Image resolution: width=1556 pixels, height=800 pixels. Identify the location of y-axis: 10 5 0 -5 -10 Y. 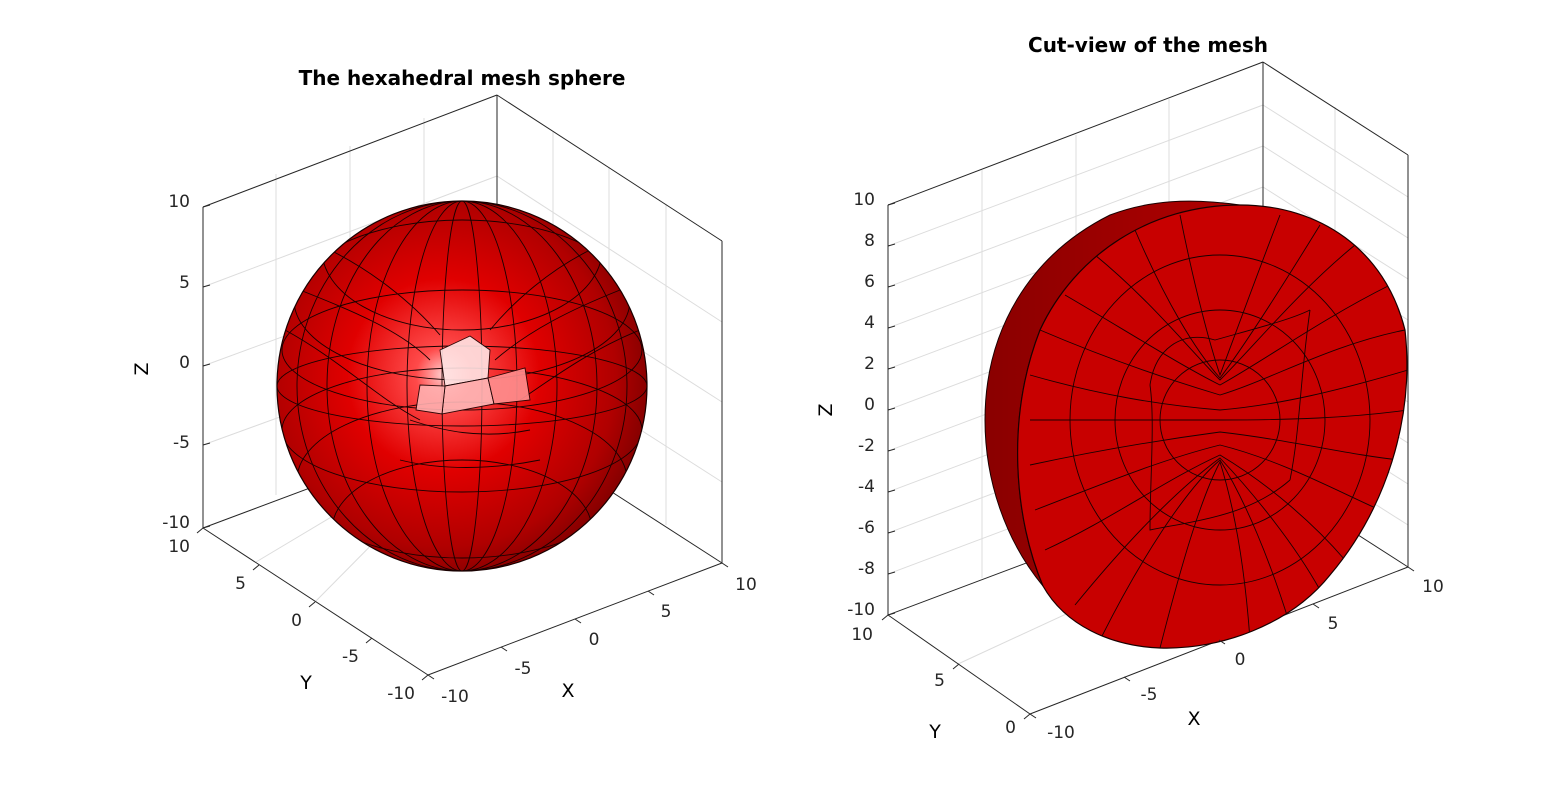
(298, 615).